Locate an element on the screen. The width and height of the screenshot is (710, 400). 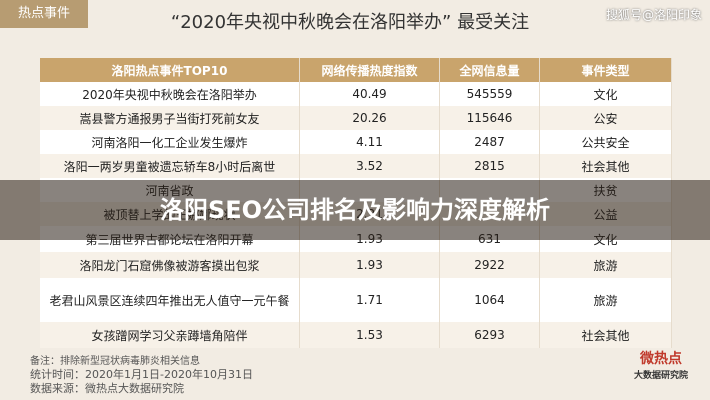
header-row: 洛阳热点事件TOP10 网络传播热度指数 全网信息量 事件类型 is located at coordinates (356, 70).